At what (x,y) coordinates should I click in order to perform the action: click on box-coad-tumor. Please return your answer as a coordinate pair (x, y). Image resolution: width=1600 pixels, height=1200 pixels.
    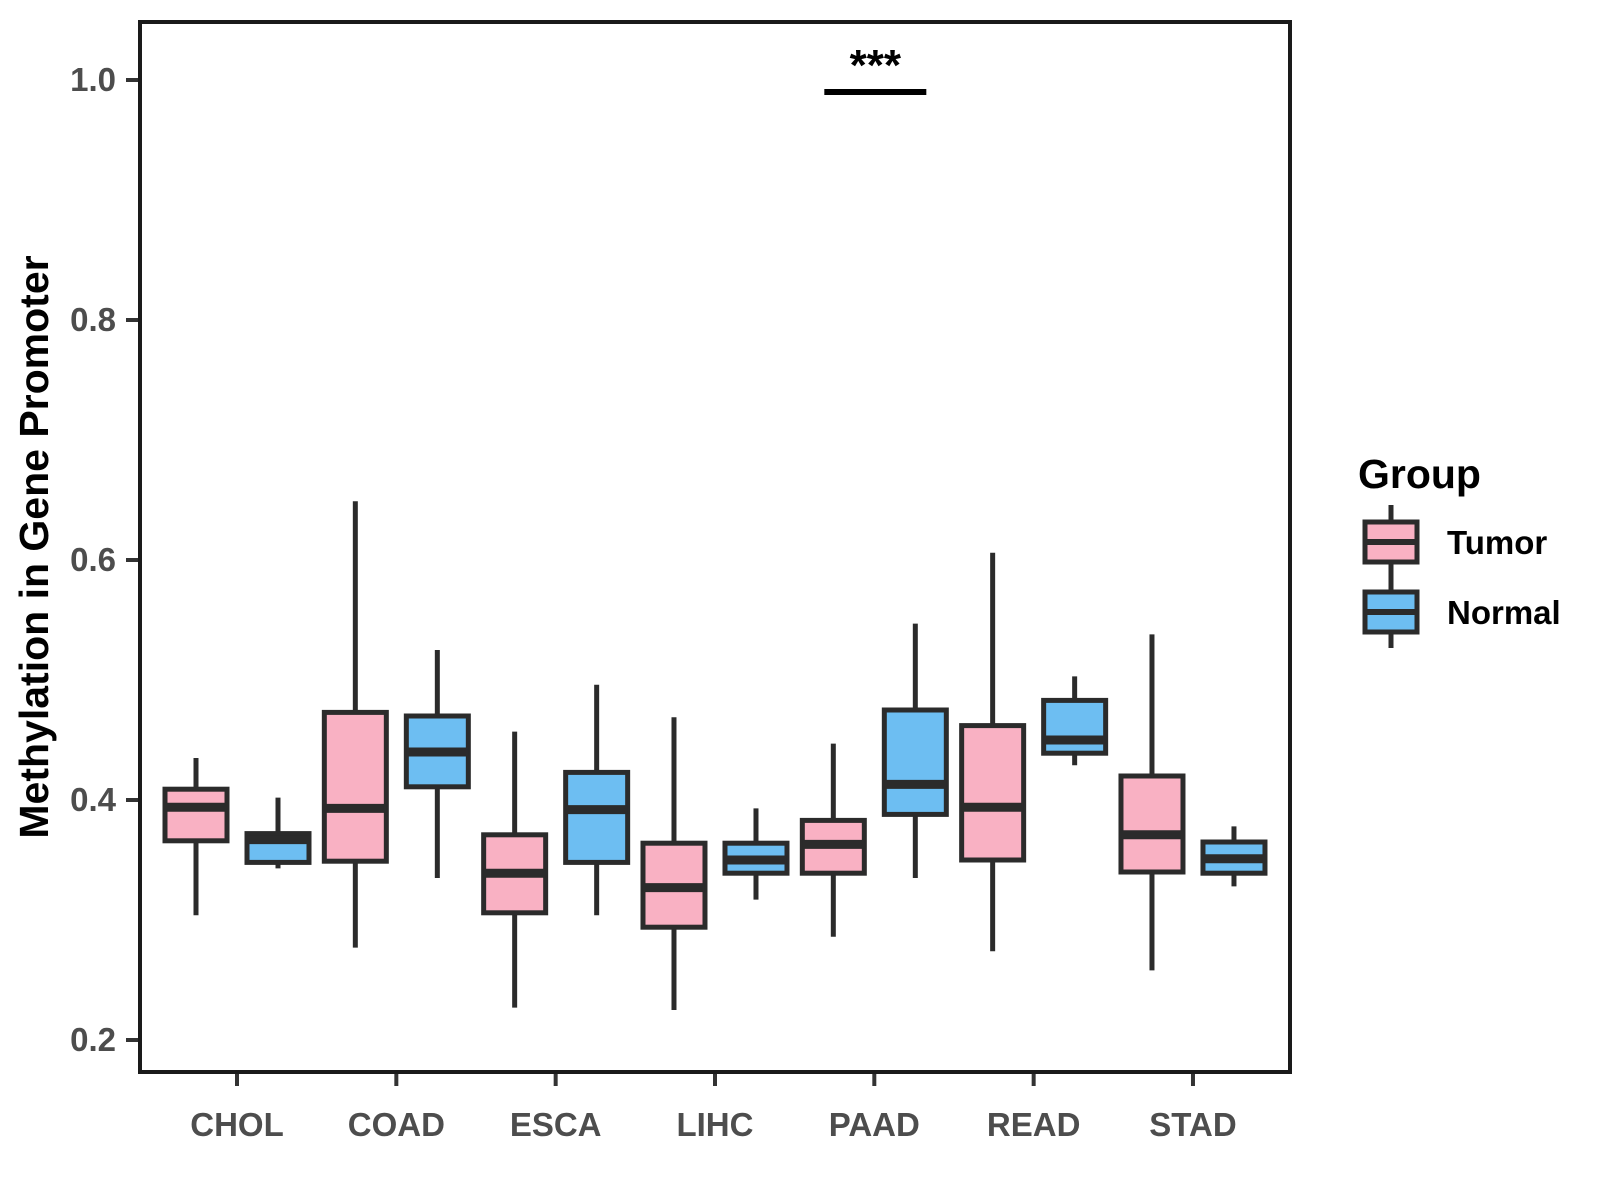
    Looking at the image, I should click on (355, 724).